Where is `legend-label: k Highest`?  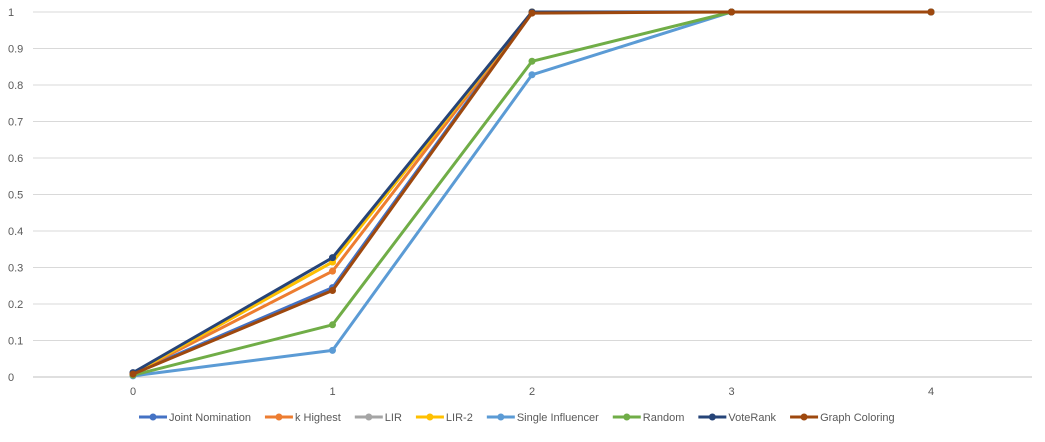
legend-label: k Highest is located at coordinates (318, 418).